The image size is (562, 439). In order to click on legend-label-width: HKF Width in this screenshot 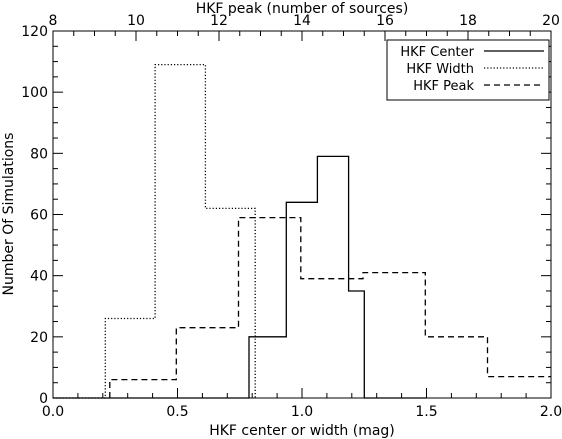, I will do `click(440, 69)`.